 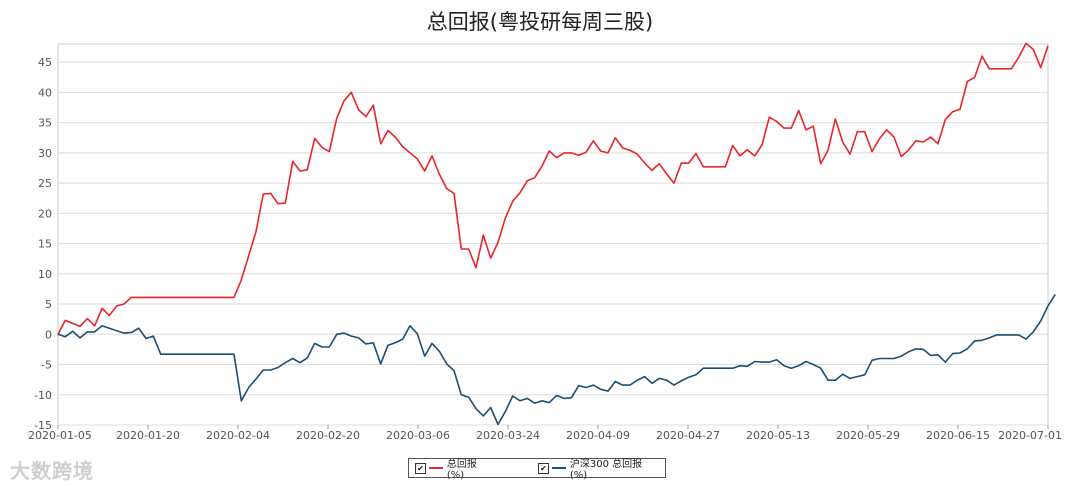 I want to click on x-tick-label: 2020-04-09, so click(x=598, y=435).